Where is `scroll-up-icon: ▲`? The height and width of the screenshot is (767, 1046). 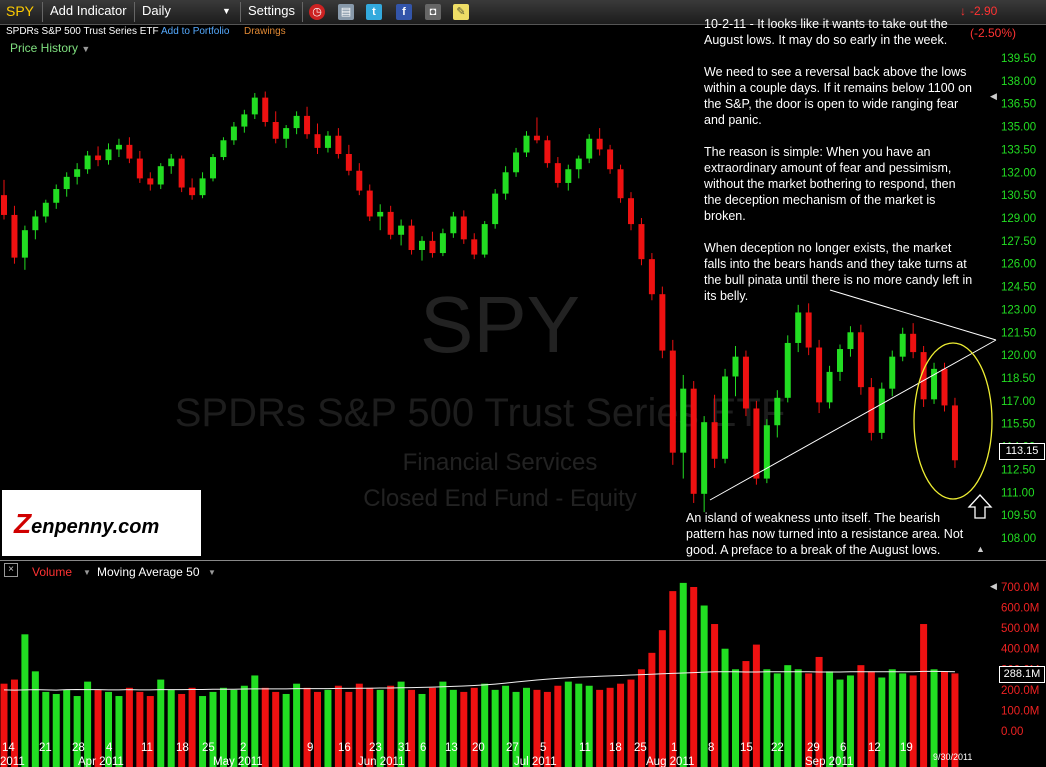
scroll-up-icon: ▲ is located at coordinates (980, 549).